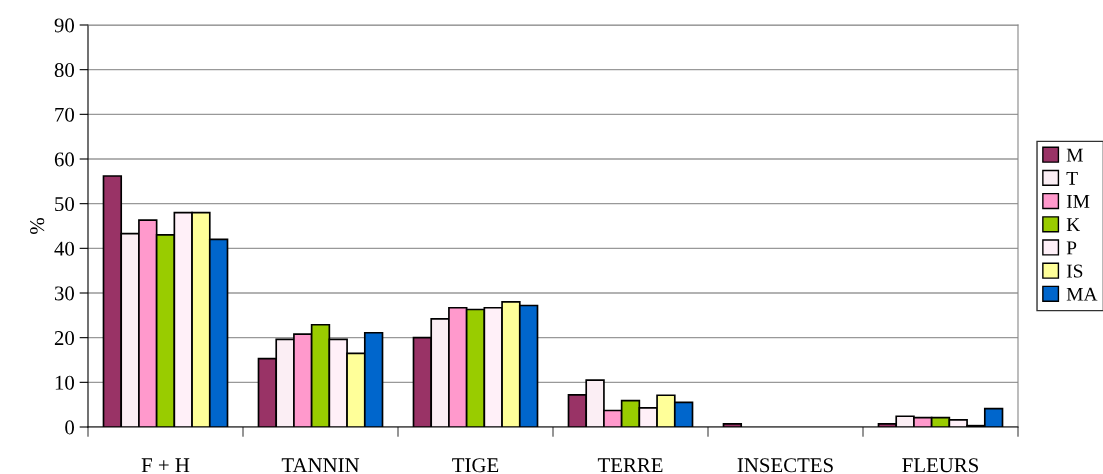 Image resolution: width=1103 pixels, height=474 pixels. Describe the element at coordinates (1074, 271) in the screenshot. I see `legend-label: IS` at that location.